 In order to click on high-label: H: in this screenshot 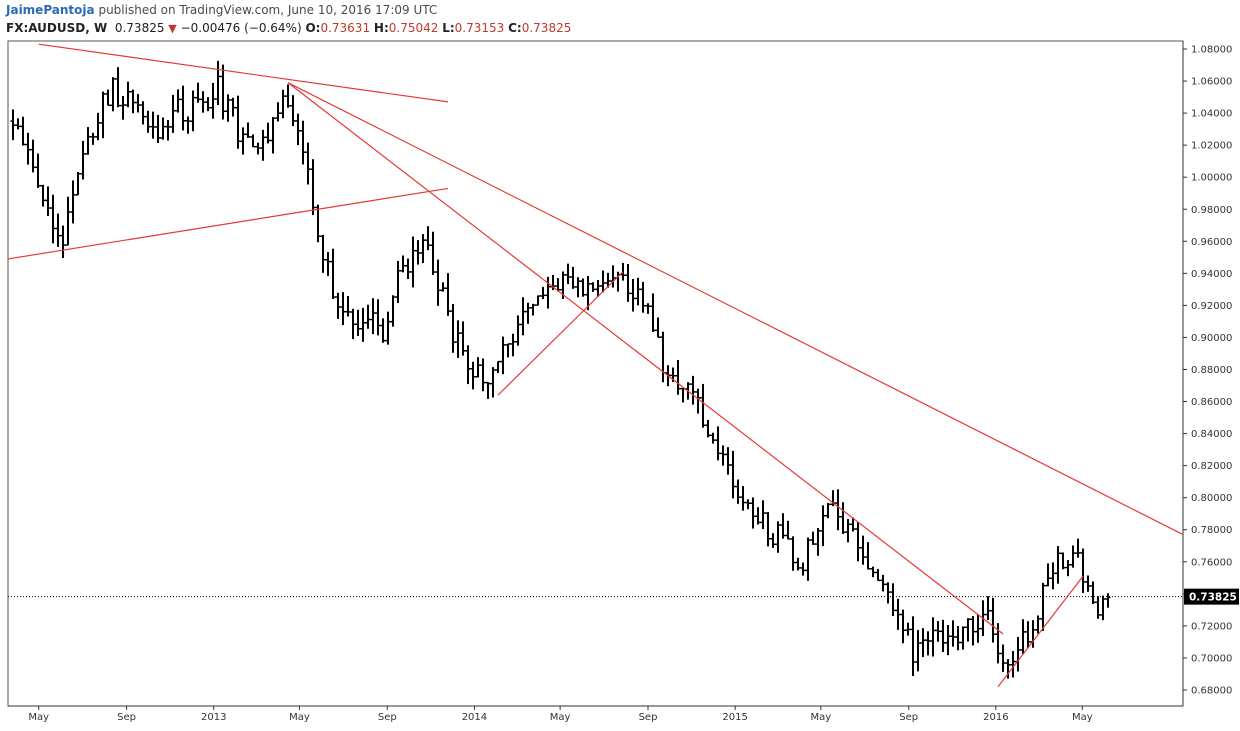, I will do `click(381, 28)`.